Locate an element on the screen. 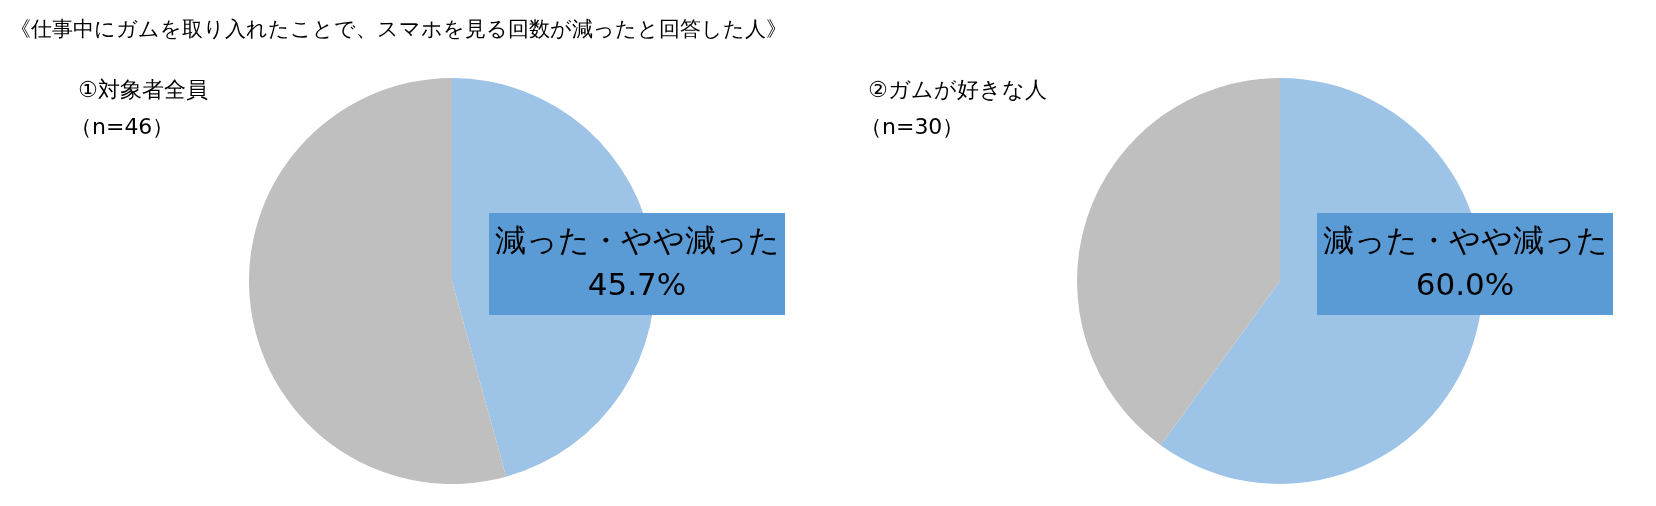 Image resolution: width=1656 pixels, height=506 pixels. data-label: 60.0% is located at coordinates (1465, 284).